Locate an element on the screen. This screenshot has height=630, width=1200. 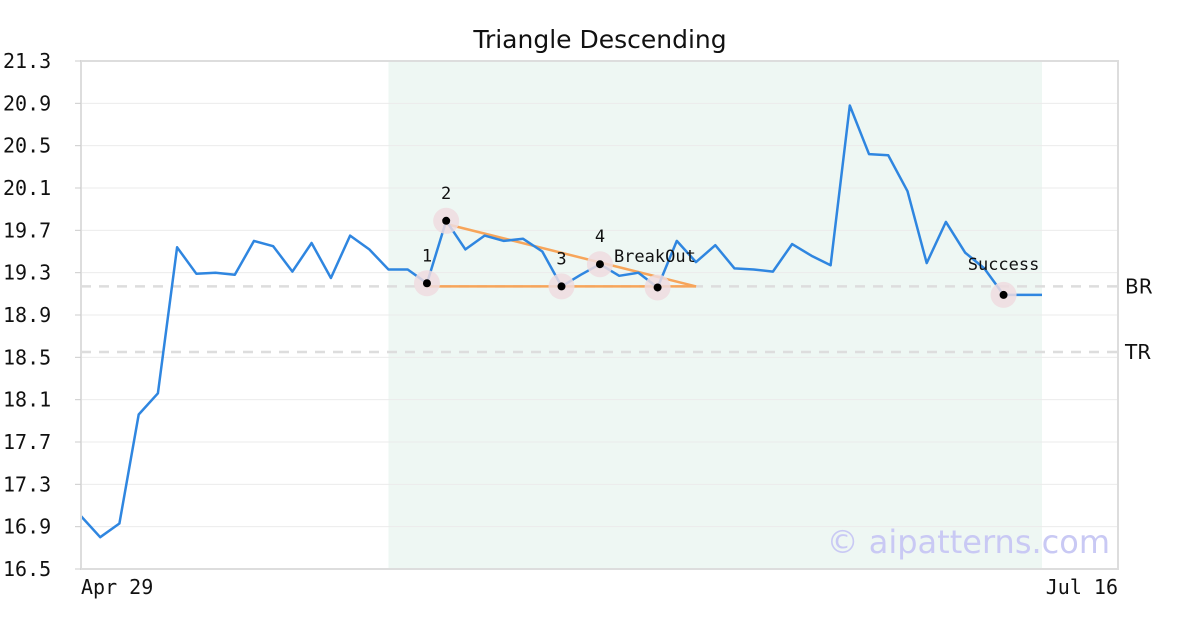
marker-label: 4 is located at coordinates (600, 237).